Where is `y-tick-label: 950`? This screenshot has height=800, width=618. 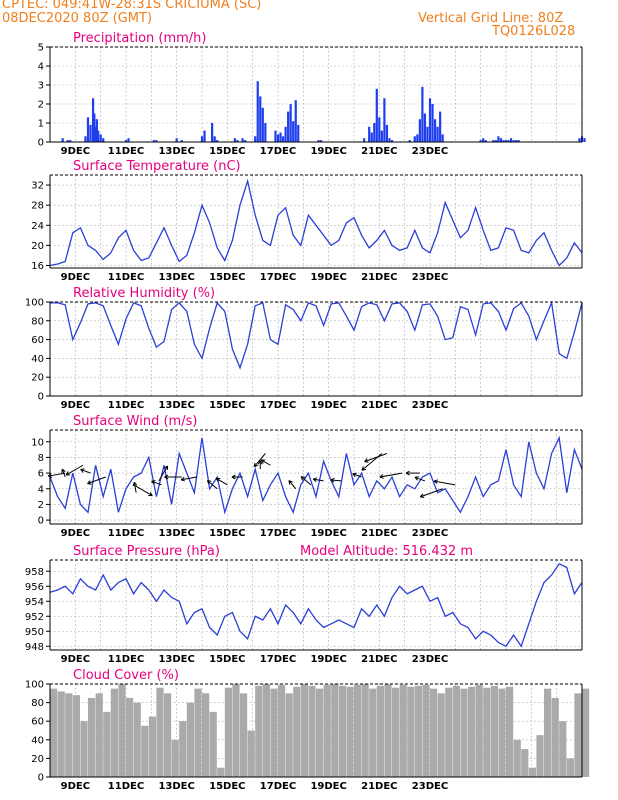 y-tick-label: 950 is located at coordinates (34, 632).